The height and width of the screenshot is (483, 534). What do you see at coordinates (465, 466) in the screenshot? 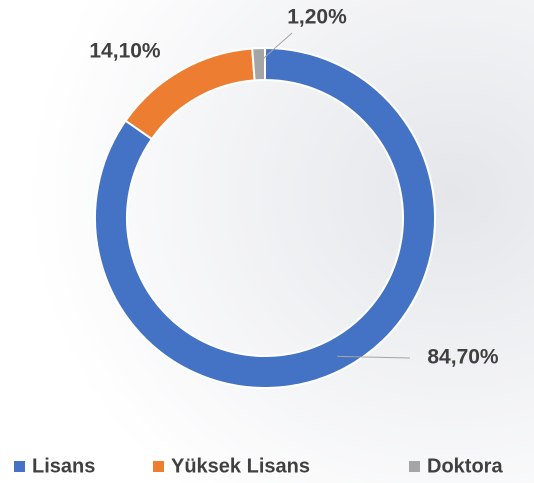
I see `legend-label: Doktora` at bounding box center [465, 466].